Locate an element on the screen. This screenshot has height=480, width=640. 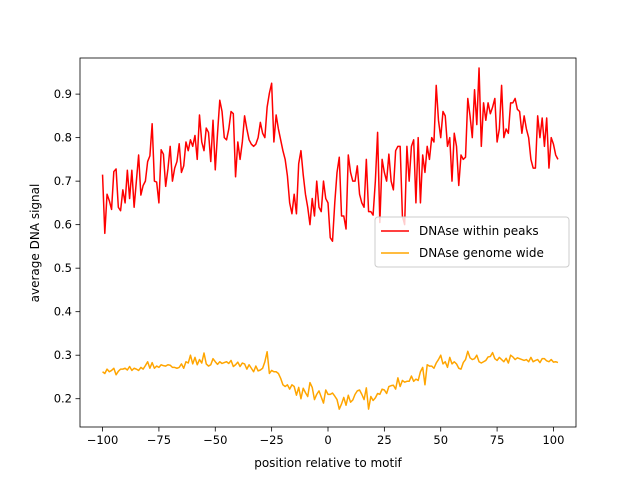
y-tick-label: 0.9 is located at coordinates (63, 94).